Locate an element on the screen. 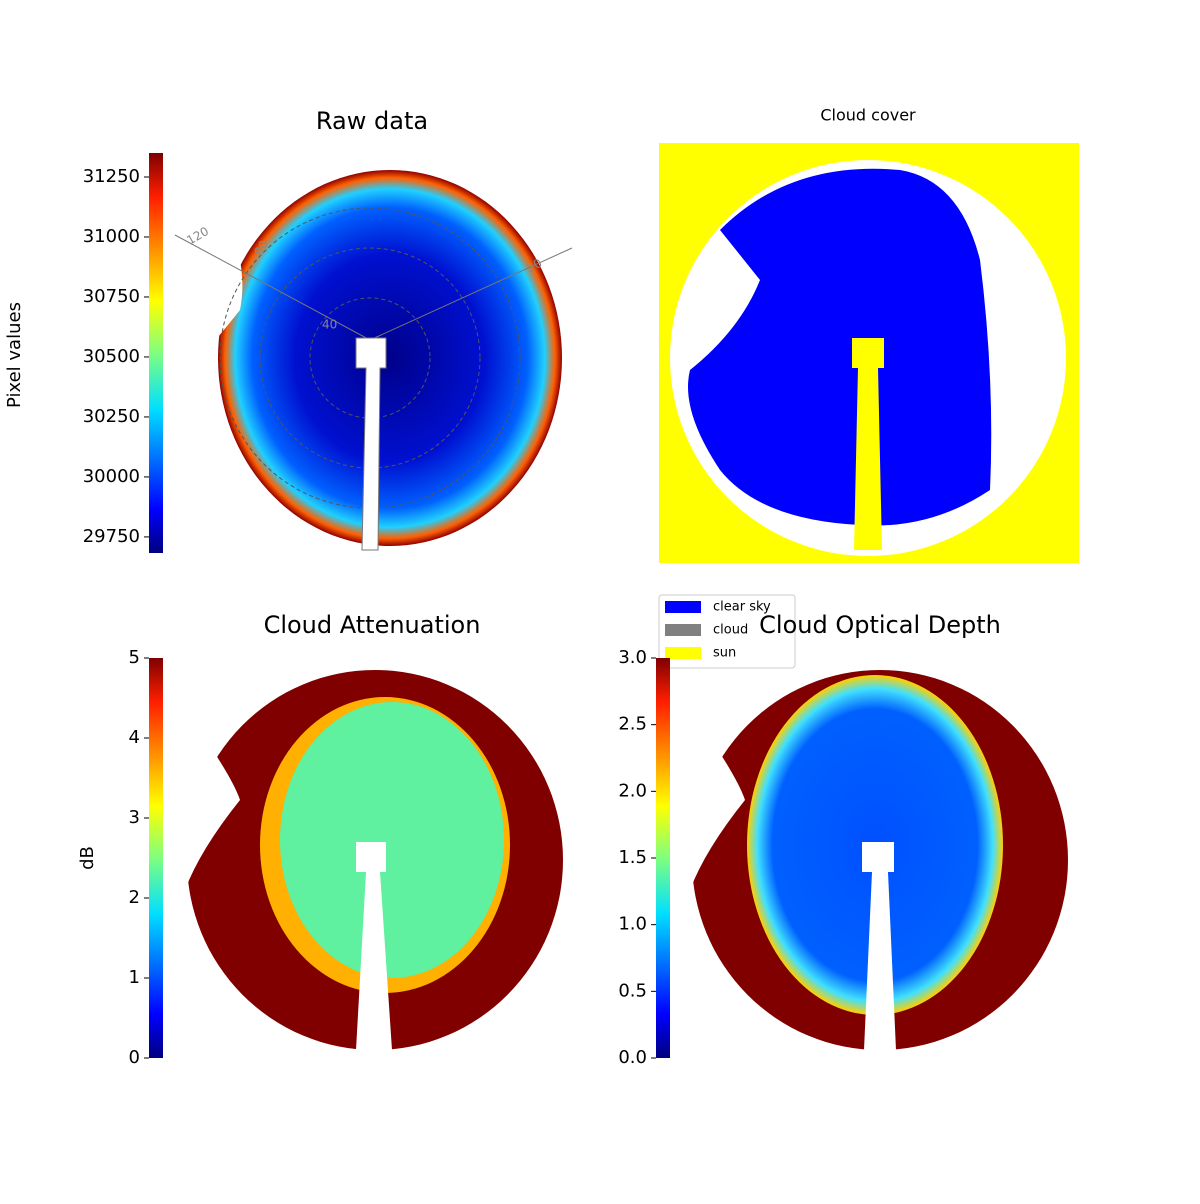 This screenshot has height=1204, width=1200. optical-depth-image is located at coordinates (872, 860).